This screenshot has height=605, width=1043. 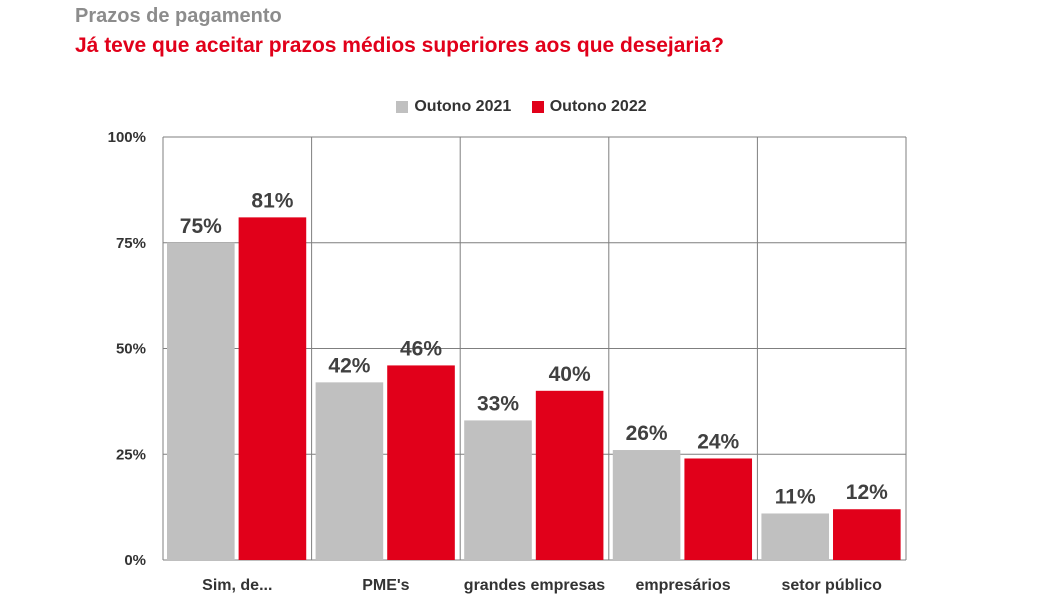 I want to click on y-tick-label: 100%, so click(x=127, y=137).